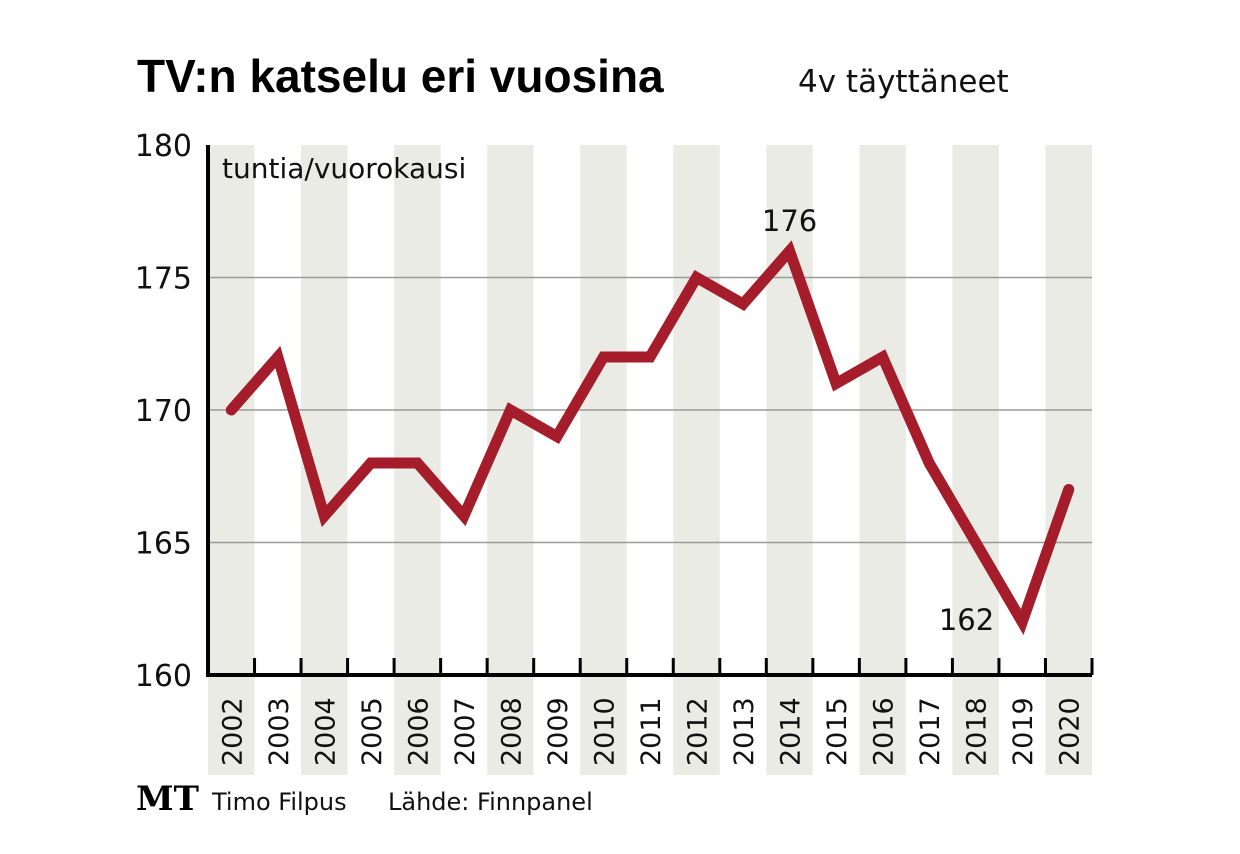 This screenshot has height=854, width=1240. Describe the element at coordinates (163, 676) in the screenshot. I see `y-tick-label: 160` at that location.